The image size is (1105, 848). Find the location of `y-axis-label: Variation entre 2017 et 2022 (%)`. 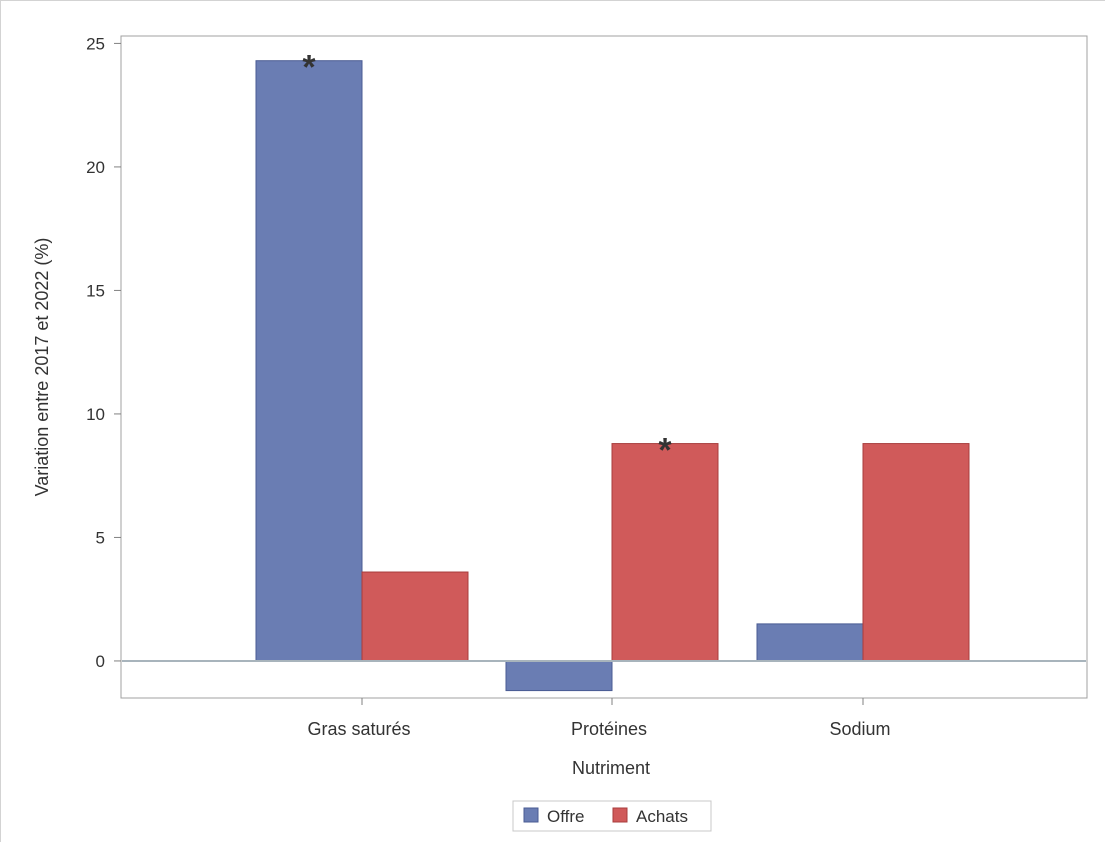

y-axis-label: Variation entre 2017 et 2022 (%) is located at coordinates (42, 367).